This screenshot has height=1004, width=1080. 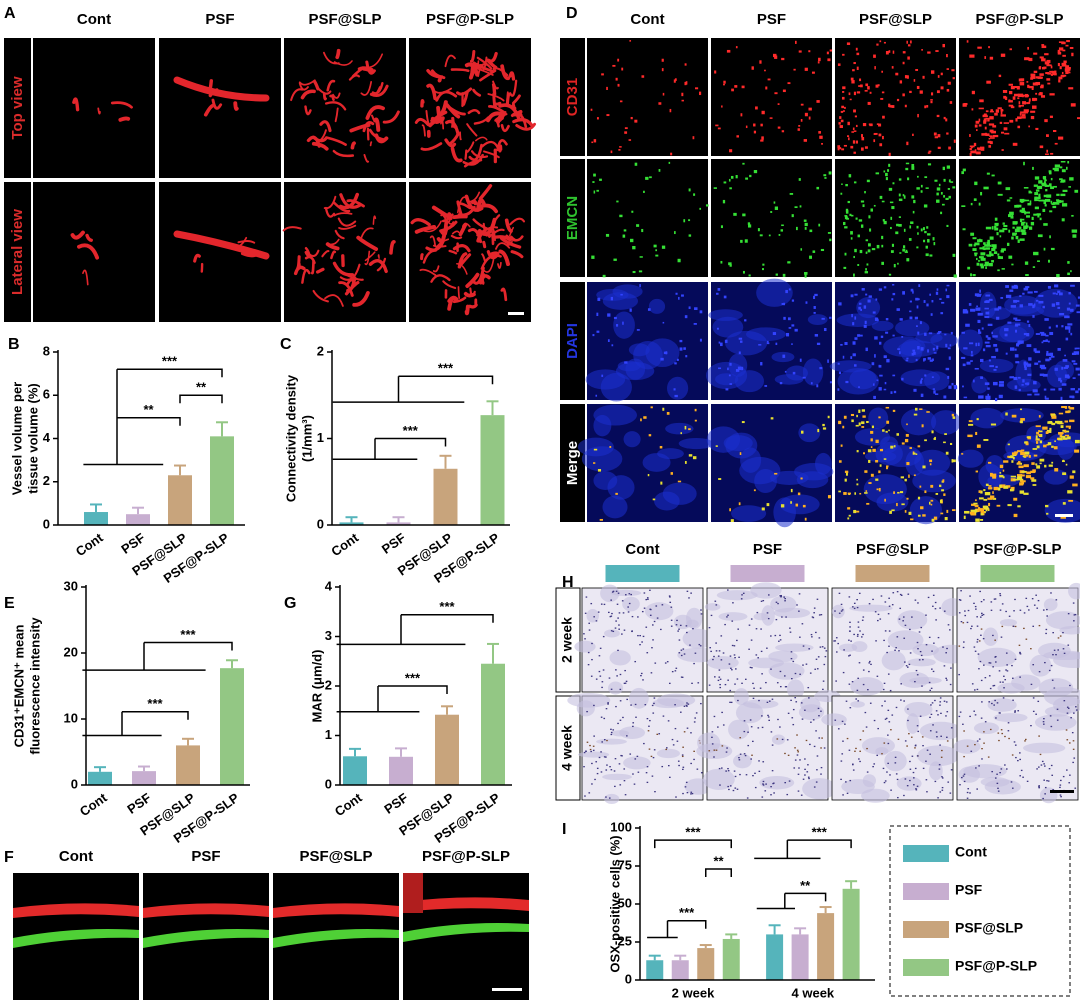 What do you see at coordinates (585, 646) in the screenshot?
I see `tissue` at bounding box center [585, 646].